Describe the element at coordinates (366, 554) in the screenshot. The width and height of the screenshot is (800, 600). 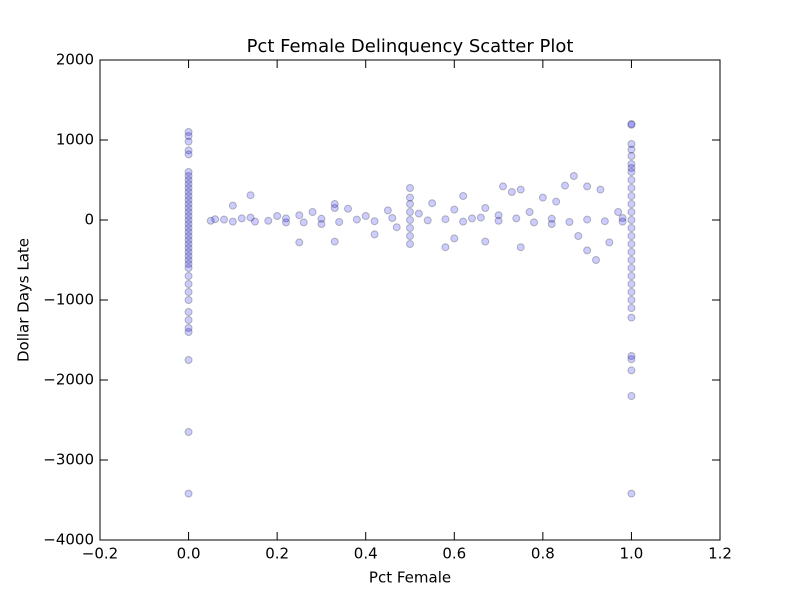
I see `x-tick-label: 0.4` at that location.